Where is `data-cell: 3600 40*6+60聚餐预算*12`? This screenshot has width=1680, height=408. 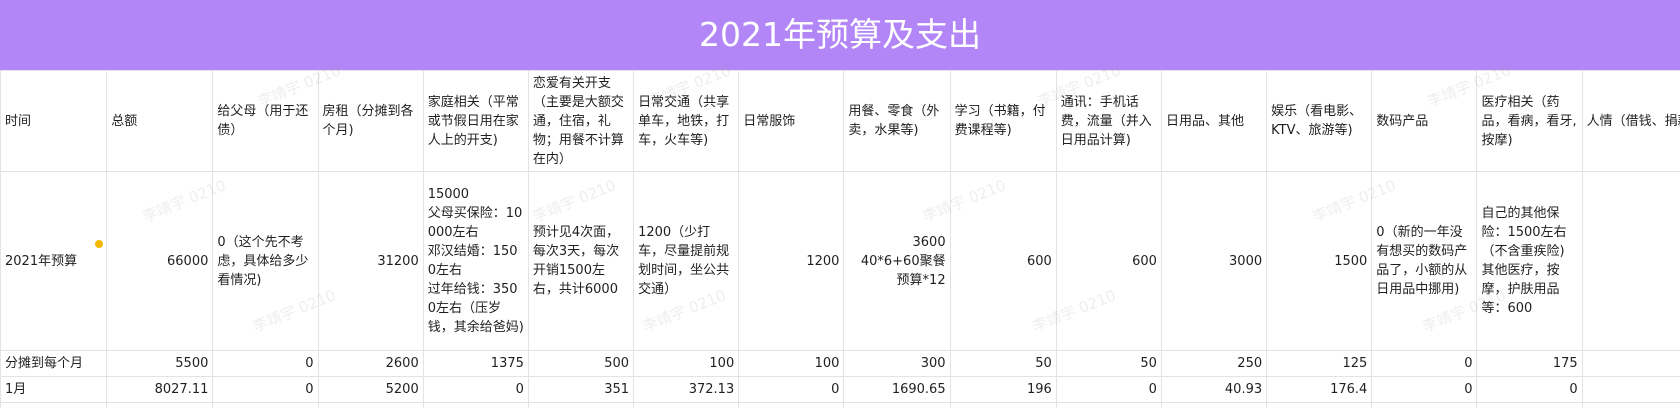
data-cell: 3600 40*6+60聚餐预算*12 is located at coordinates (897, 261).